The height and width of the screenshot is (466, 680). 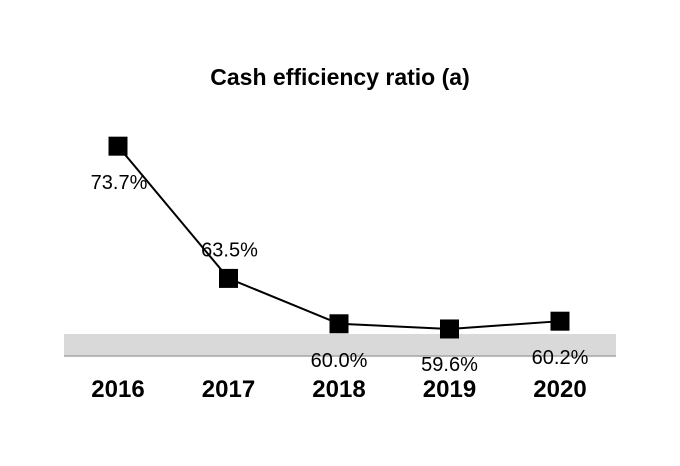 What do you see at coordinates (449, 329) in the screenshot?
I see `data-point-2019` at bounding box center [449, 329].